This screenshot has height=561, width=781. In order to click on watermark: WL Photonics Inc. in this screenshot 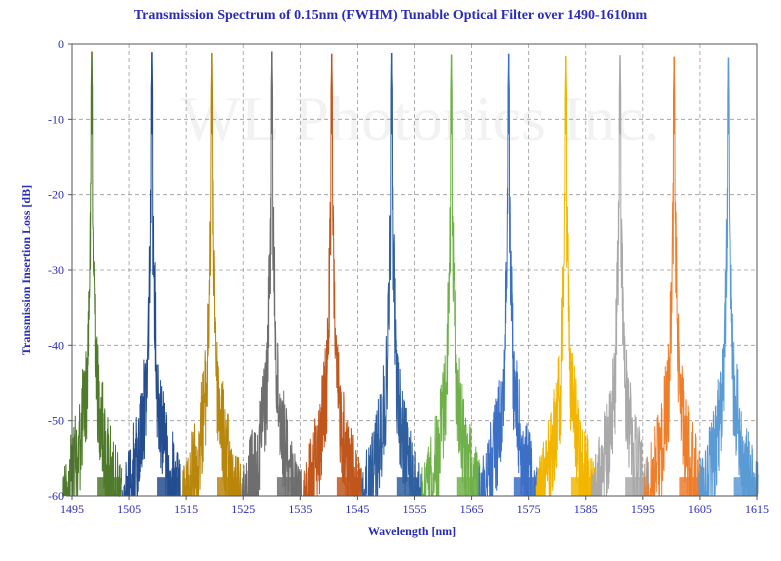, I will do `click(419, 118)`.